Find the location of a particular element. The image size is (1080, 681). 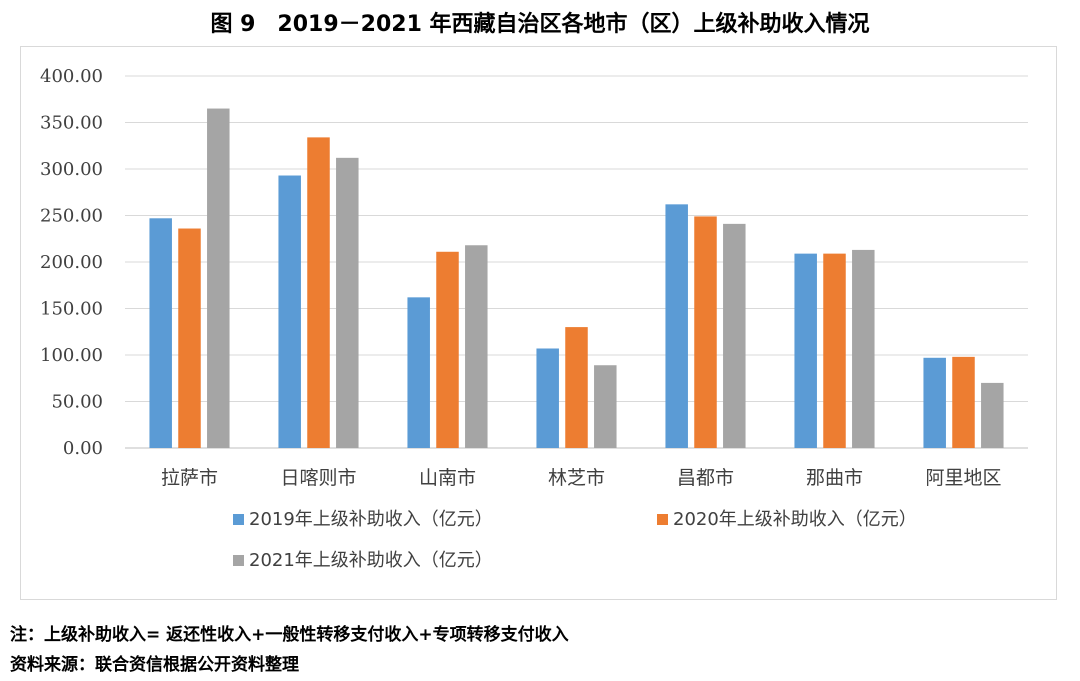

bar-2021-1: 日喀则市 2021年上级补助收入（亿元）: 312 is located at coordinates (347, 302).